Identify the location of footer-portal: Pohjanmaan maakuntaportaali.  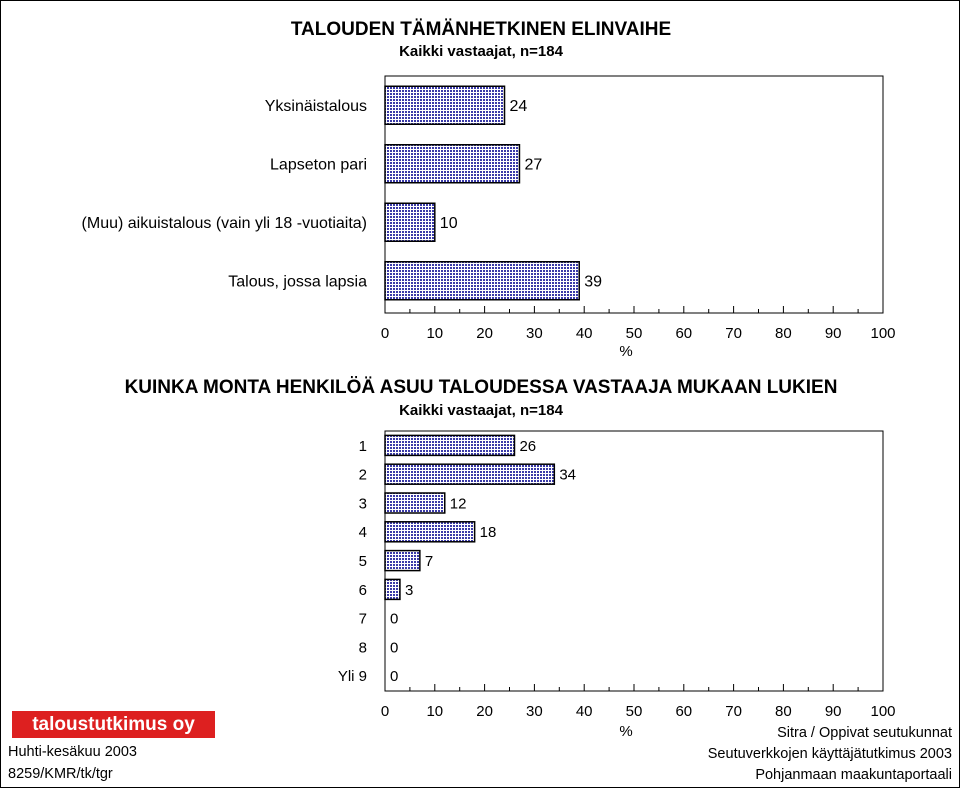
(853, 775).